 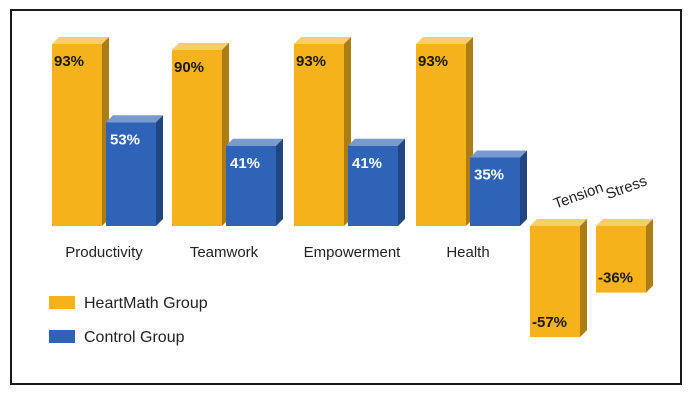 I want to click on category-label: Stress, so click(x=627, y=188).